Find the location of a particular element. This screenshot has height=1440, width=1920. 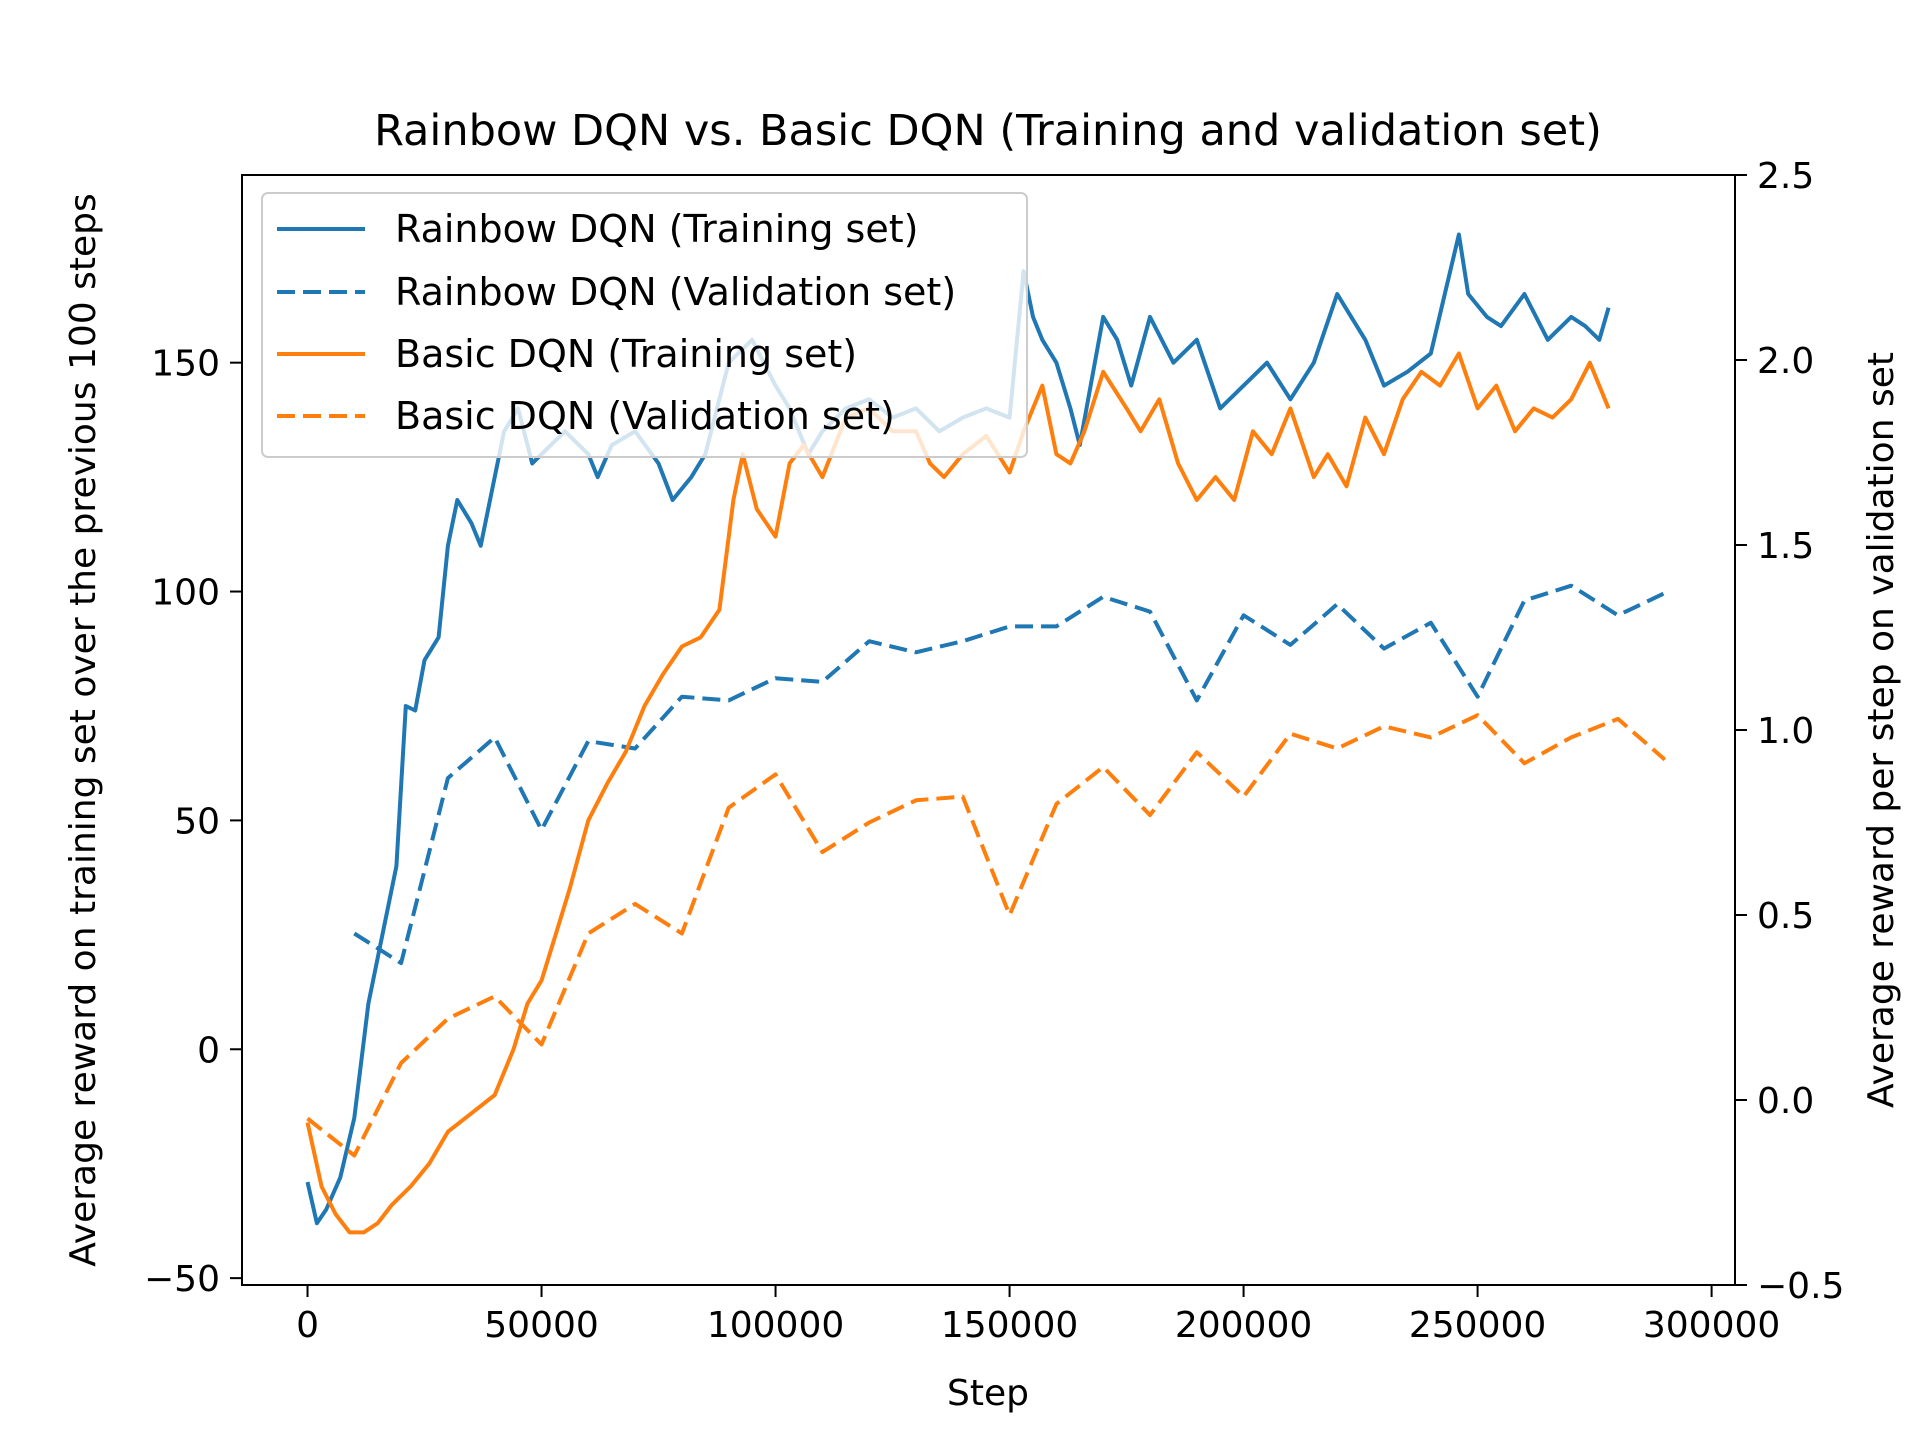

x-axis-ticks: 0 50000 100000 150000 200000 250000 300000 is located at coordinates (1038, 1315).